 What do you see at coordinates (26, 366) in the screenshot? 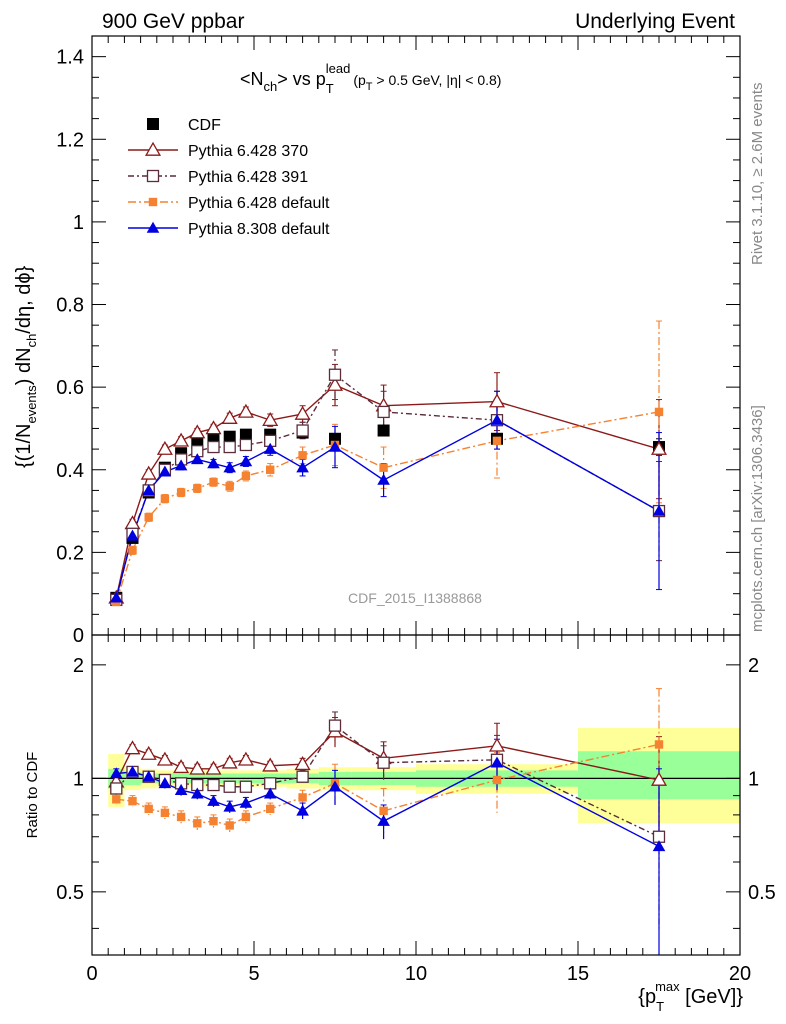
I see `y-axis-label: {(1/Nevents) dNch/dη, dϕ}` at bounding box center [26, 366].